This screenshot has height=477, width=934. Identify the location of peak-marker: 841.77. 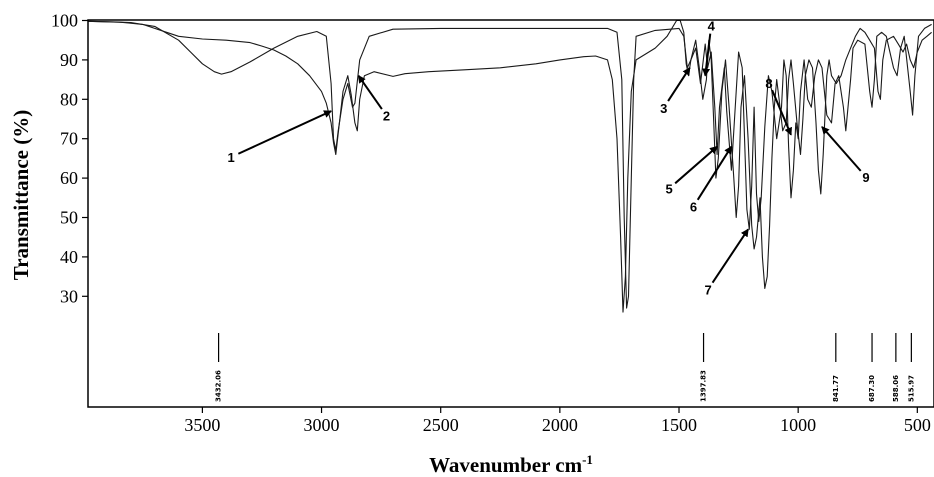
(836, 367).